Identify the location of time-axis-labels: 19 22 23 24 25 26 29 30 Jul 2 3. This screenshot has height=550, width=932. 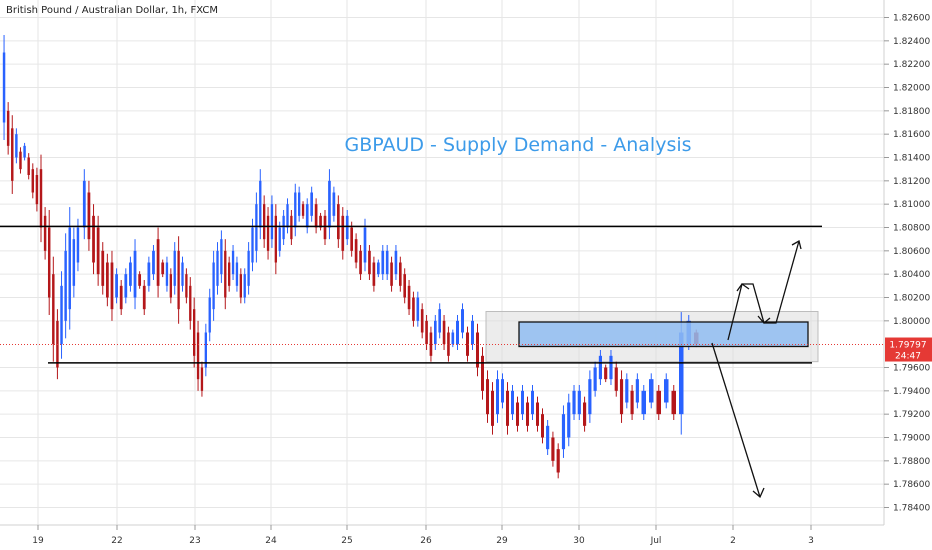
(423, 535).